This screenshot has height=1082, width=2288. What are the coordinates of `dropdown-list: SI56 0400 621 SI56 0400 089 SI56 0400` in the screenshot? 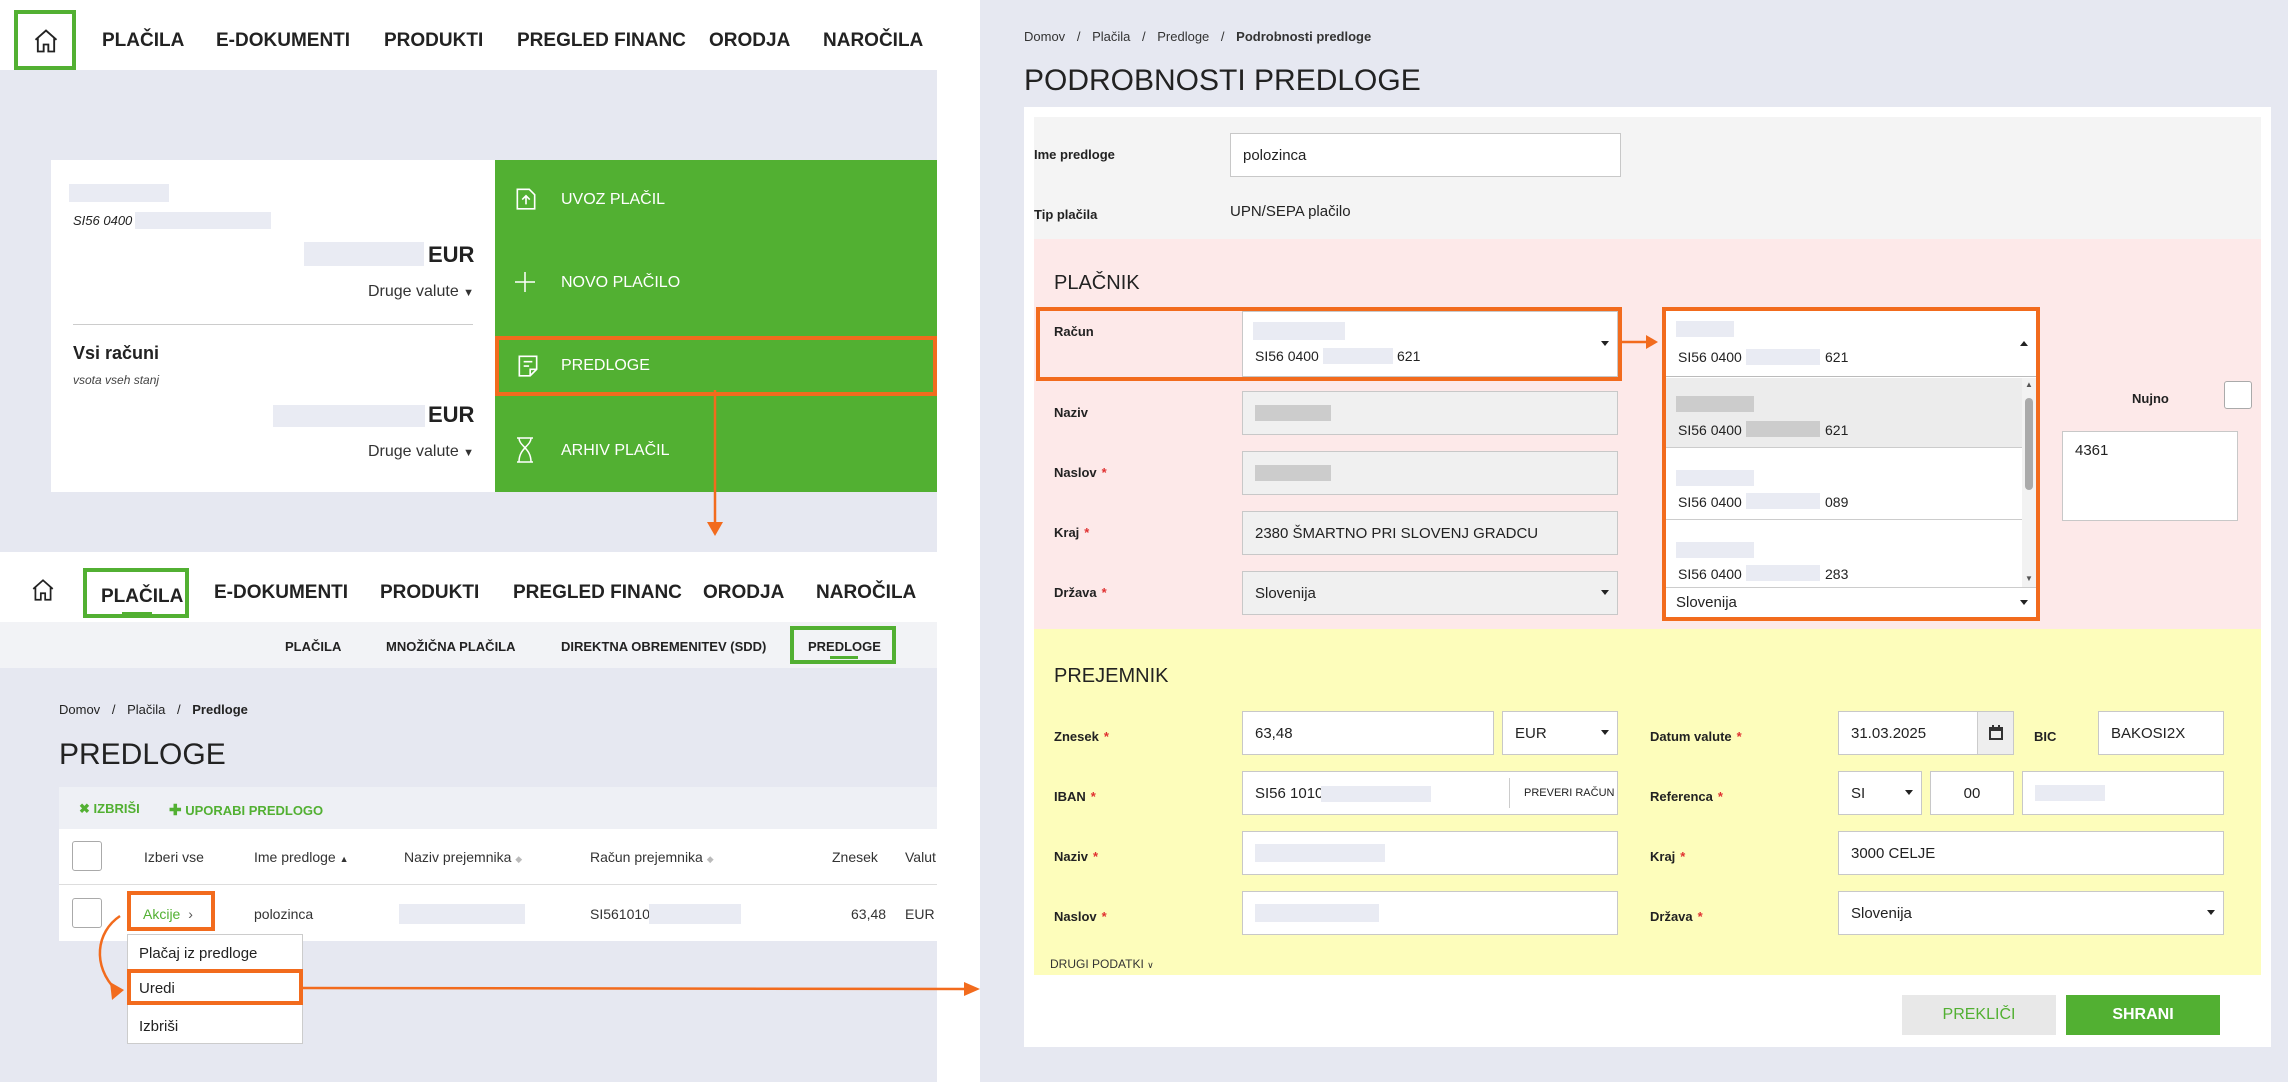 It's located at (1844, 482).